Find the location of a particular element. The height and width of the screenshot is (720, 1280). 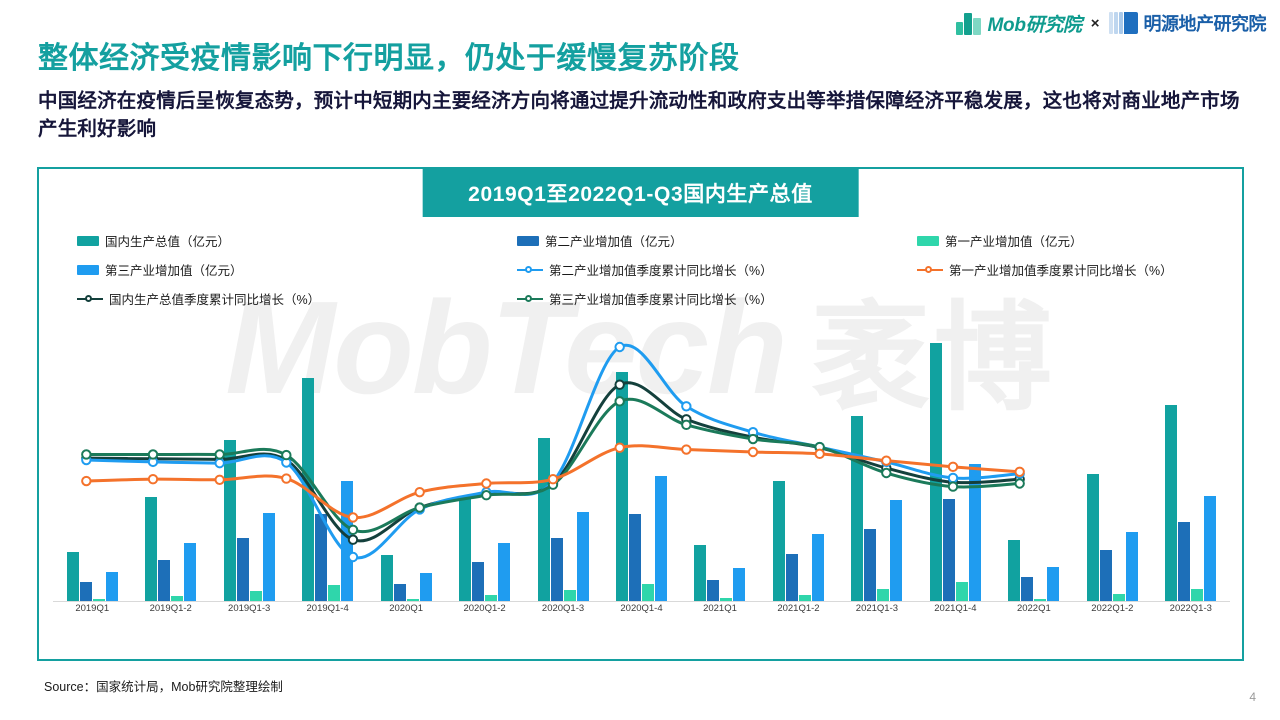

source-note: Source：国家统计局，Mob研究院整理绘制 is located at coordinates (163, 687).